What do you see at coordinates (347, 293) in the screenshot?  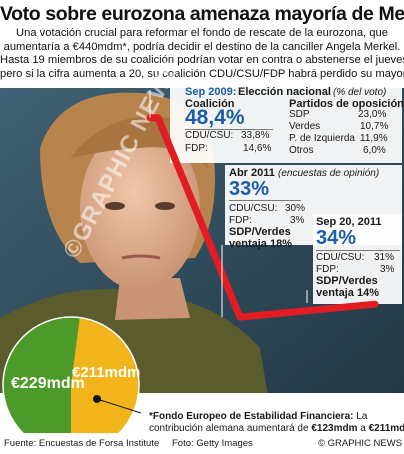 I see `sep2011-lead-2: ventaja 14%` at bounding box center [347, 293].